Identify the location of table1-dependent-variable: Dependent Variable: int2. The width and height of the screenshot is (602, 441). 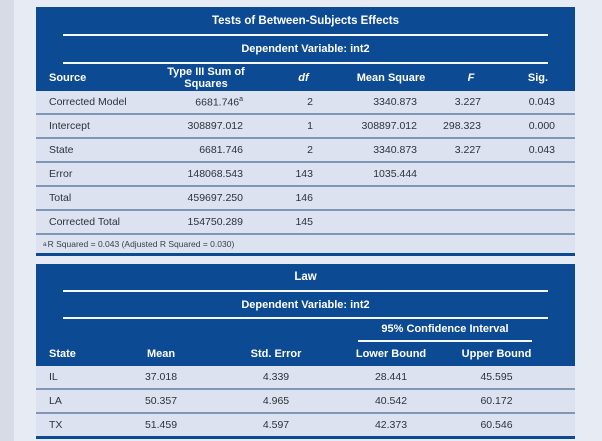
(305, 49).